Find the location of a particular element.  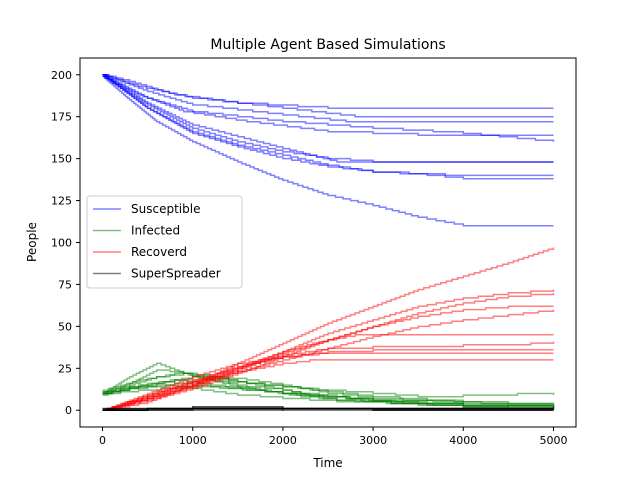

y-axis: 0 25 50 75 100 125 150 175 200 is located at coordinates (65, 243).